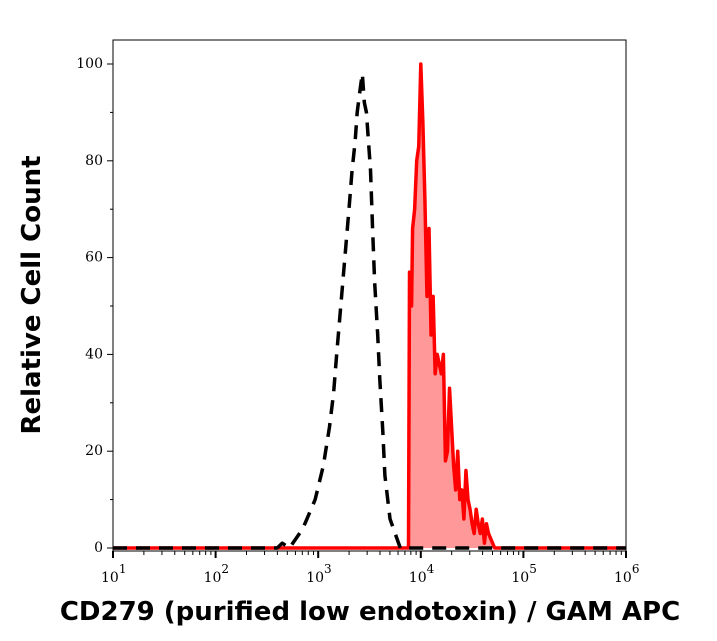 The height and width of the screenshot is (641, 717). Describe the element at coordinates (32, 294) in the screenshot. I see `y-axis-label: Relative Cell Count` at that location.